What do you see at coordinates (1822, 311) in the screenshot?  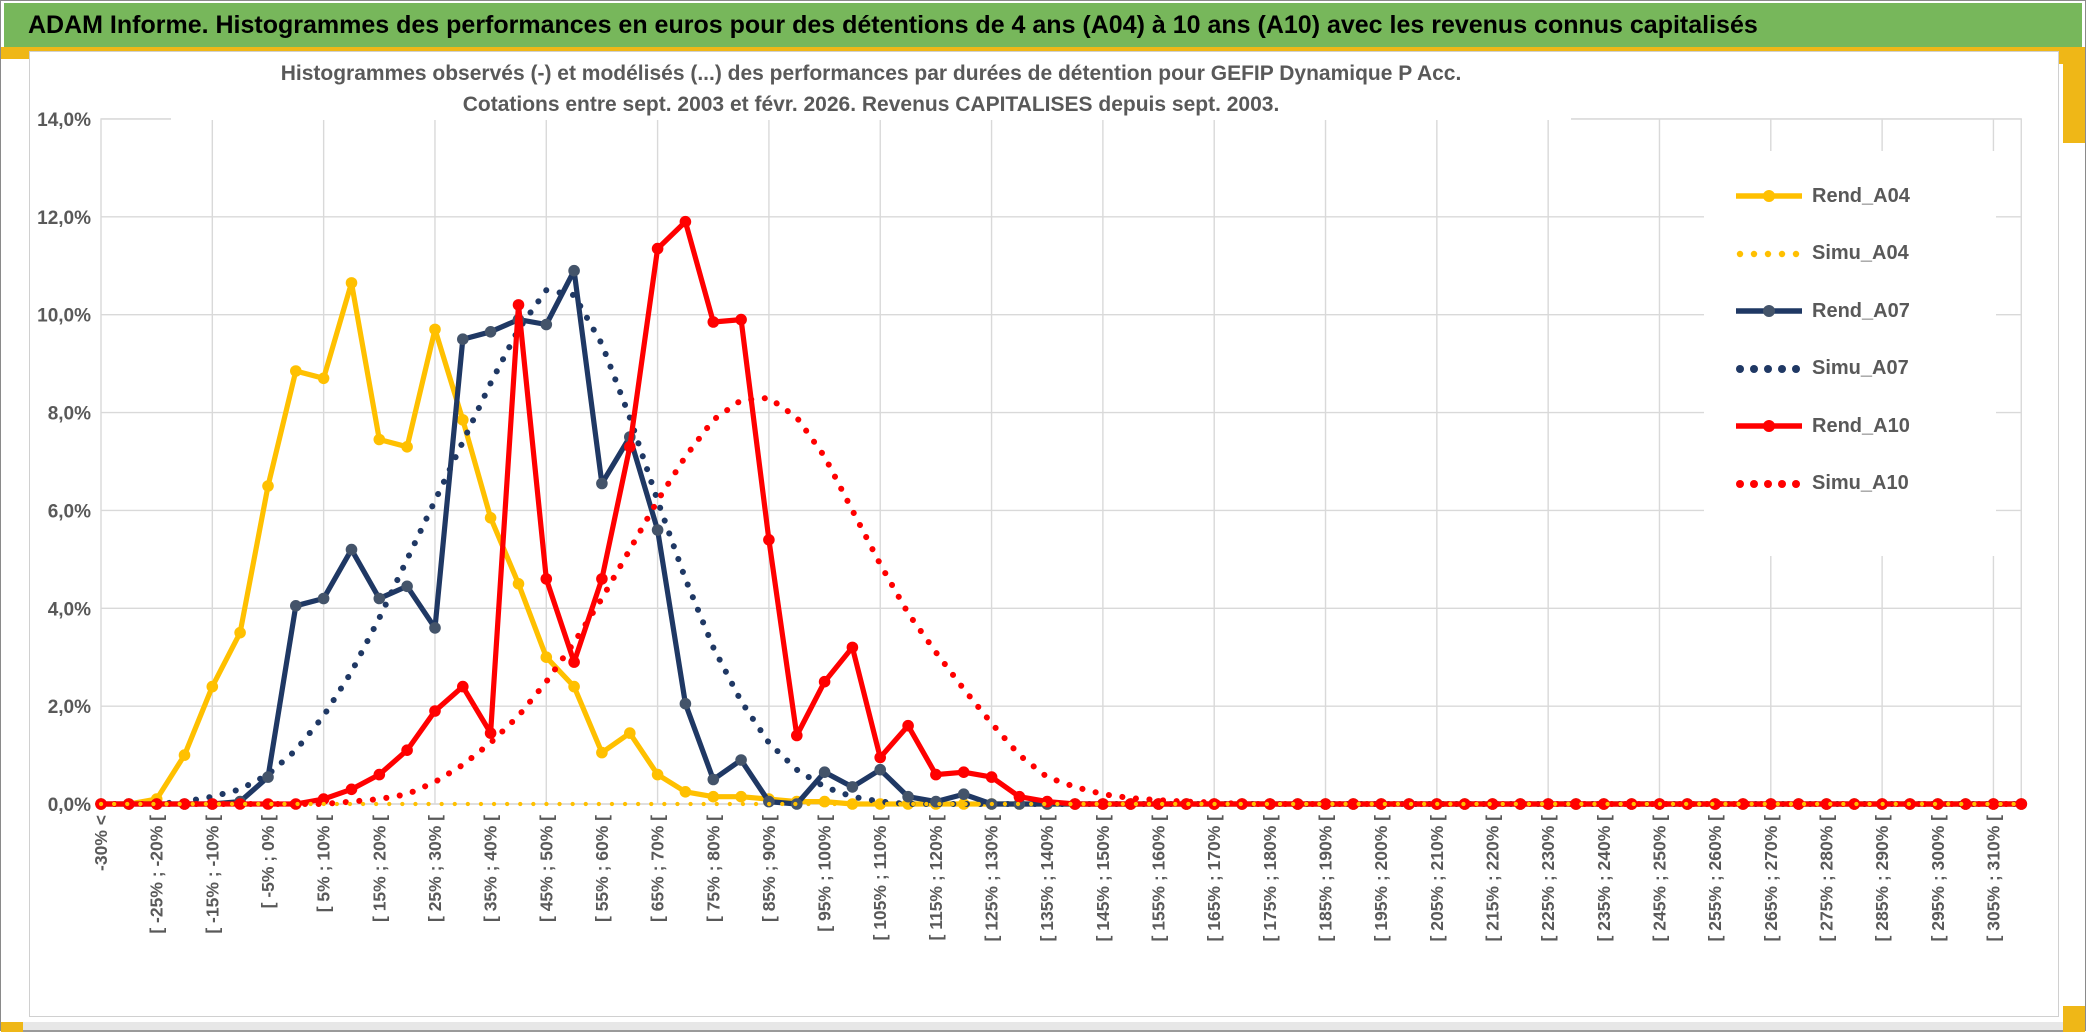 I see `legend-item-rend_a07: Rend_A07` at bounding box center [1822, 311].